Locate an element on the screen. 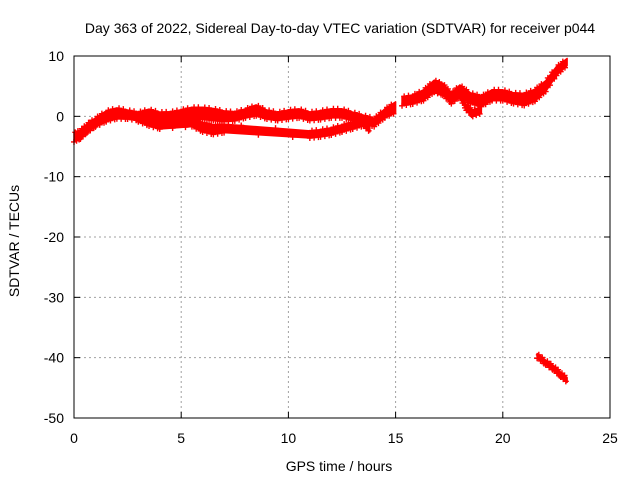 Image resolution: width=640 pixels, height=480 pixels. y-tick-label: 10 is located at coordinates (56, 56).